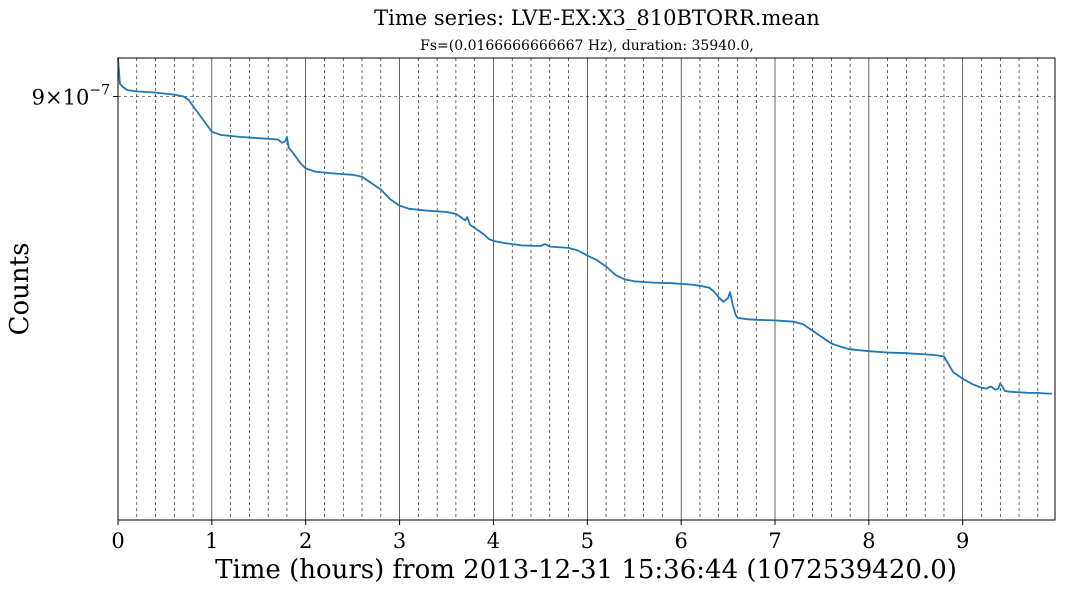  What do you see at coordinates (774, 541) in the screenshot?
I see `x-tick-label: 7` at bounding box center [774, 541].